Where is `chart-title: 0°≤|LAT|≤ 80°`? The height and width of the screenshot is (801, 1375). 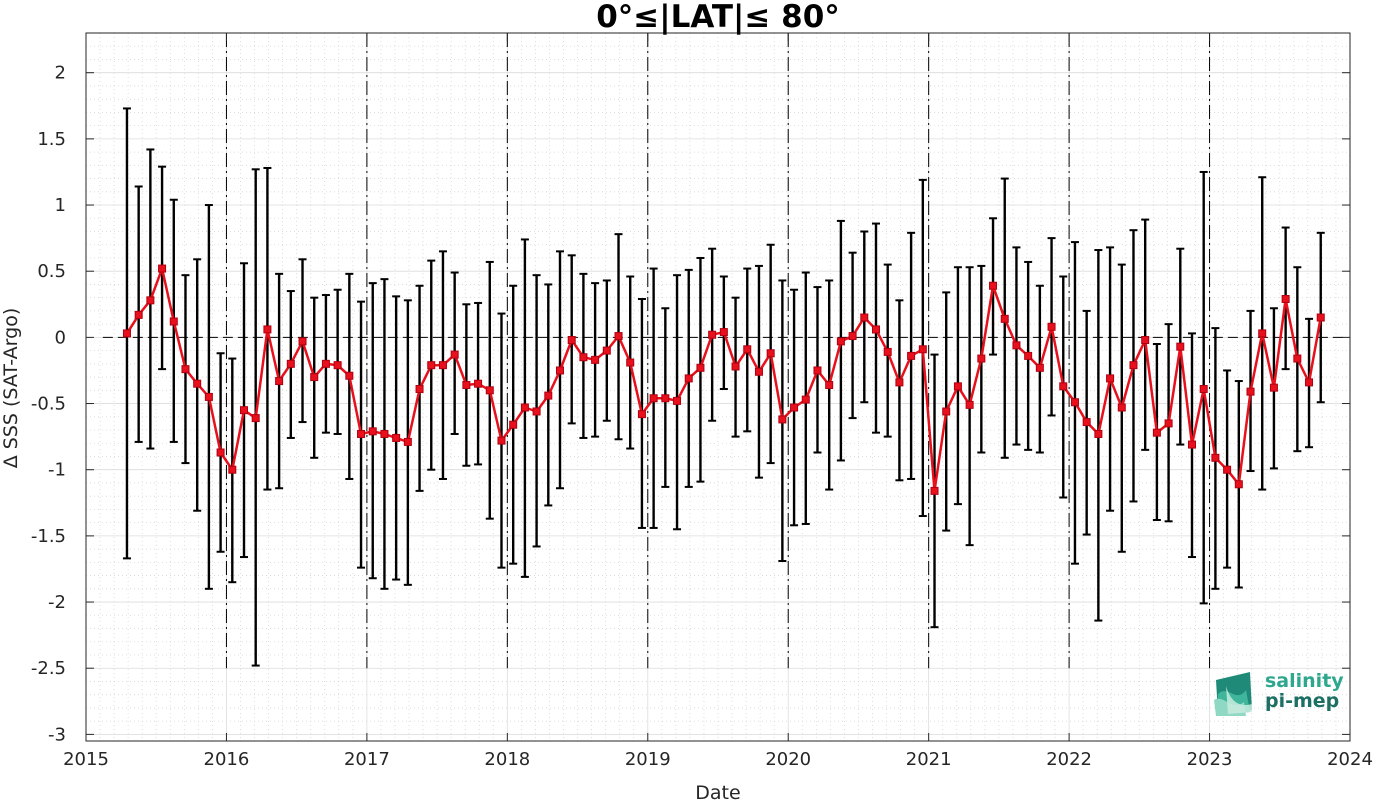
chart-title: 0°≤|LAT|≤ 80° is located at coordinates (718, 17).